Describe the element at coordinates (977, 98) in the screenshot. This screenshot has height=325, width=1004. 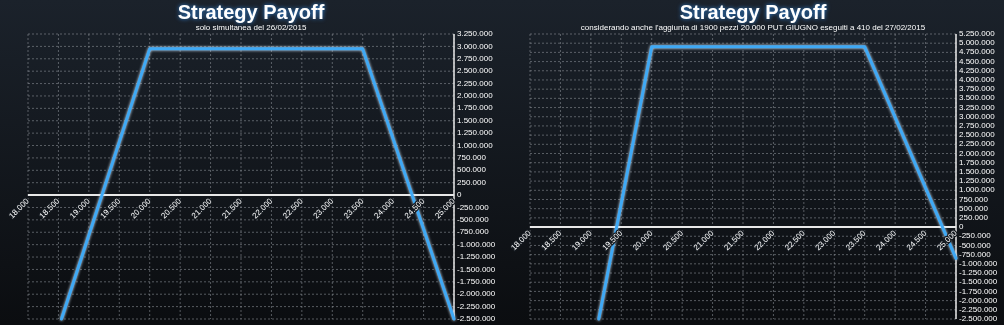
I see `y-tick-label: 3.500.000` at that location.